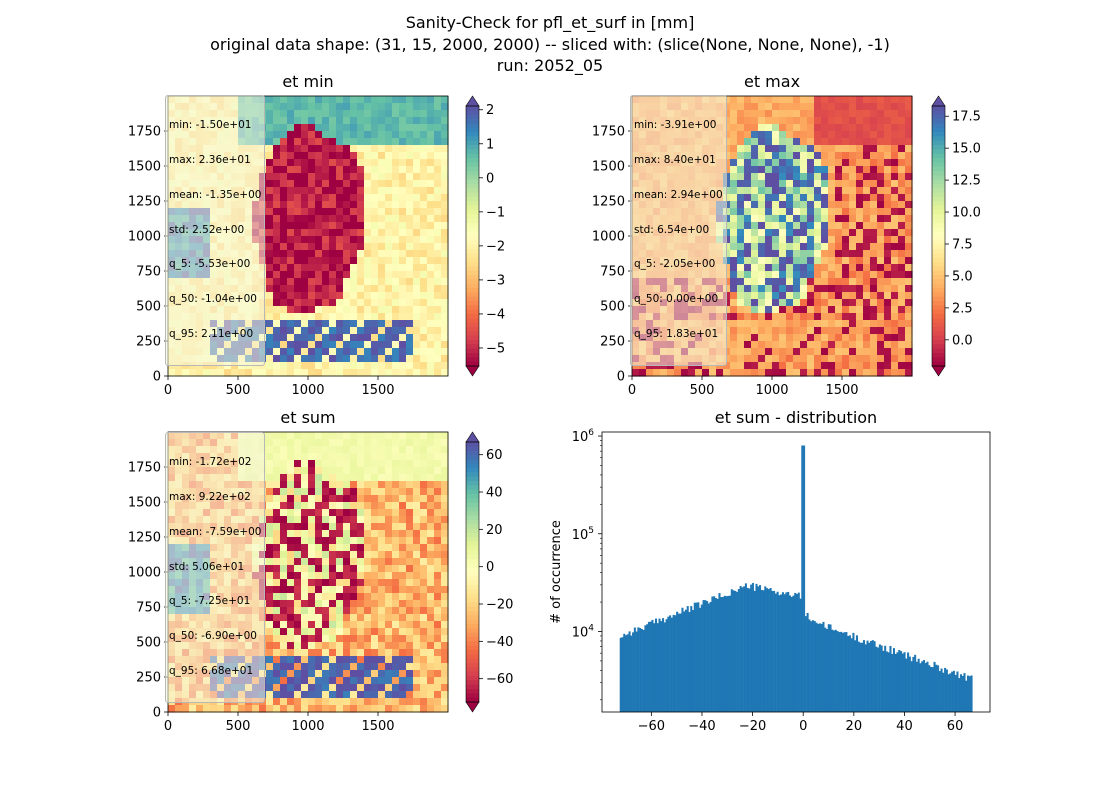  Describe the element at coordinates (621, 377) in the screenshot. I see `y-tick-label: 0` at that location.